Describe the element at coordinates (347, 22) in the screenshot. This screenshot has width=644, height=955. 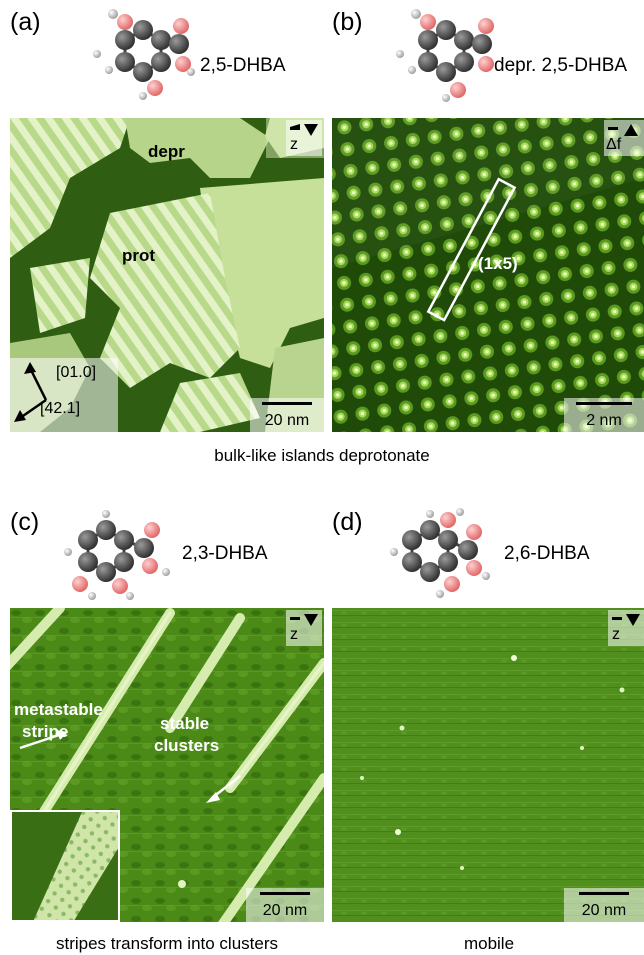
I see `panel-b-label: (b)` at that location.